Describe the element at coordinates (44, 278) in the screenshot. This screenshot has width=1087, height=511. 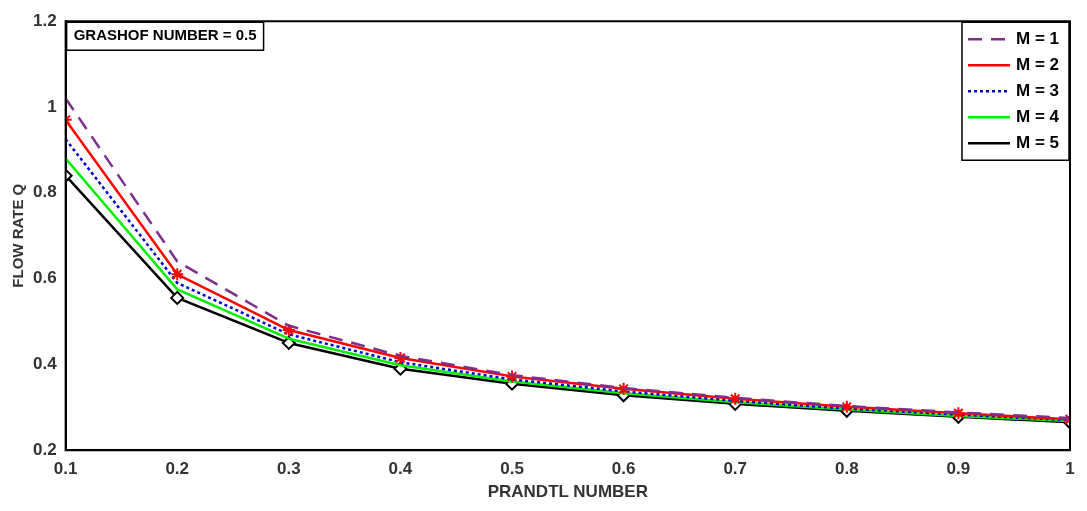
I see `y-tick-label: 0.6` at that location.